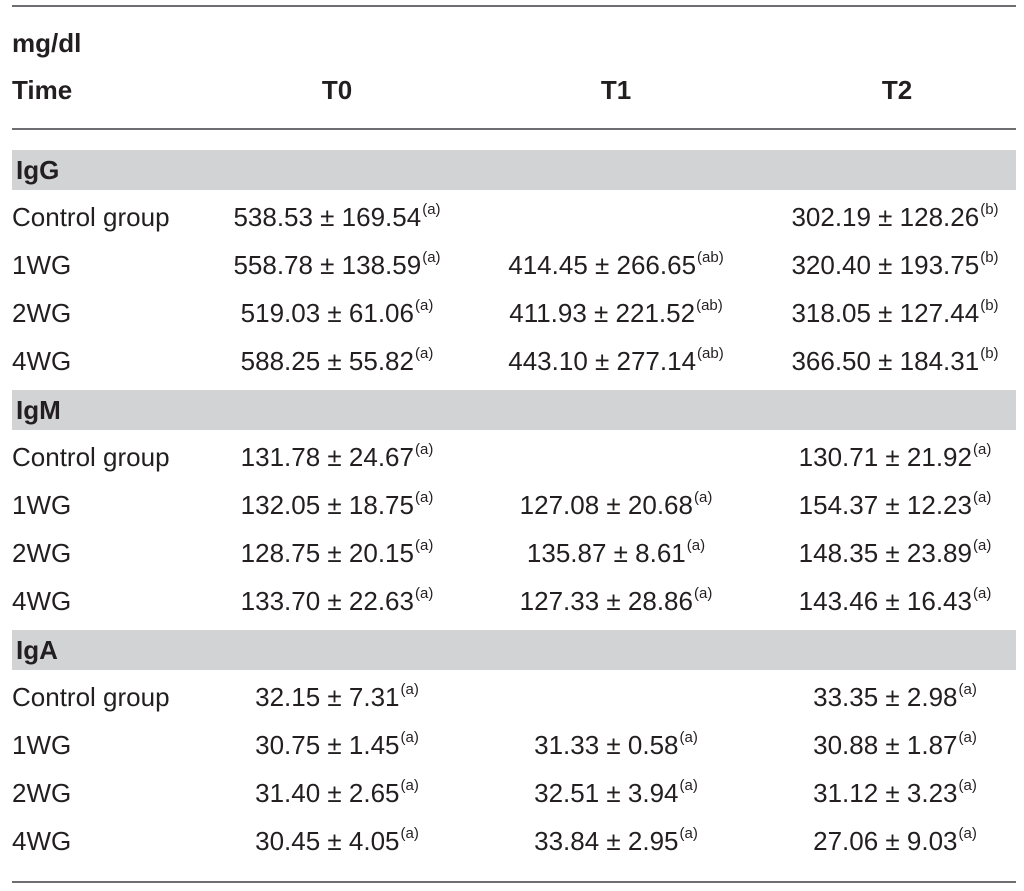  What do you see at coordinates (616, 840) in the screenshot?
I see `cell-t1: 33.84 ± 2.95(a)` at bounding box center [616, 840].